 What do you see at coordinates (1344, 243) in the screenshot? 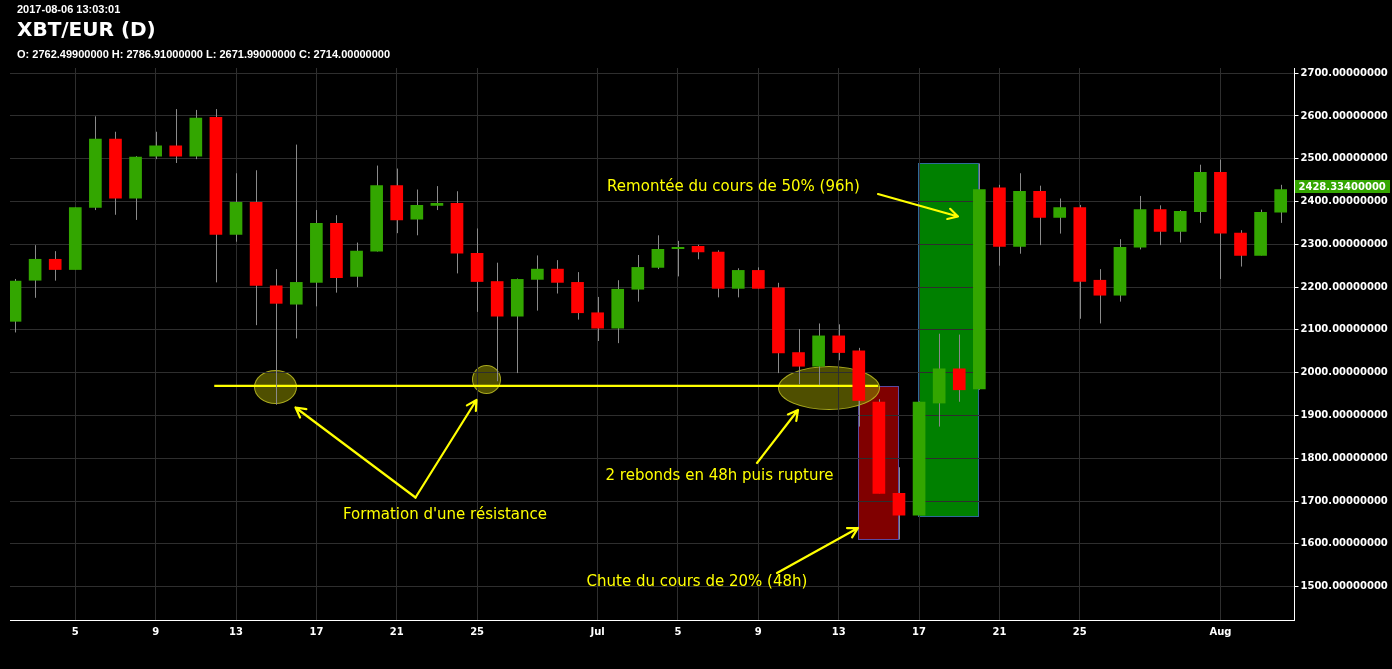
I see `y-tick-label: 2300.00000000` at bounding box center [1344, 243].